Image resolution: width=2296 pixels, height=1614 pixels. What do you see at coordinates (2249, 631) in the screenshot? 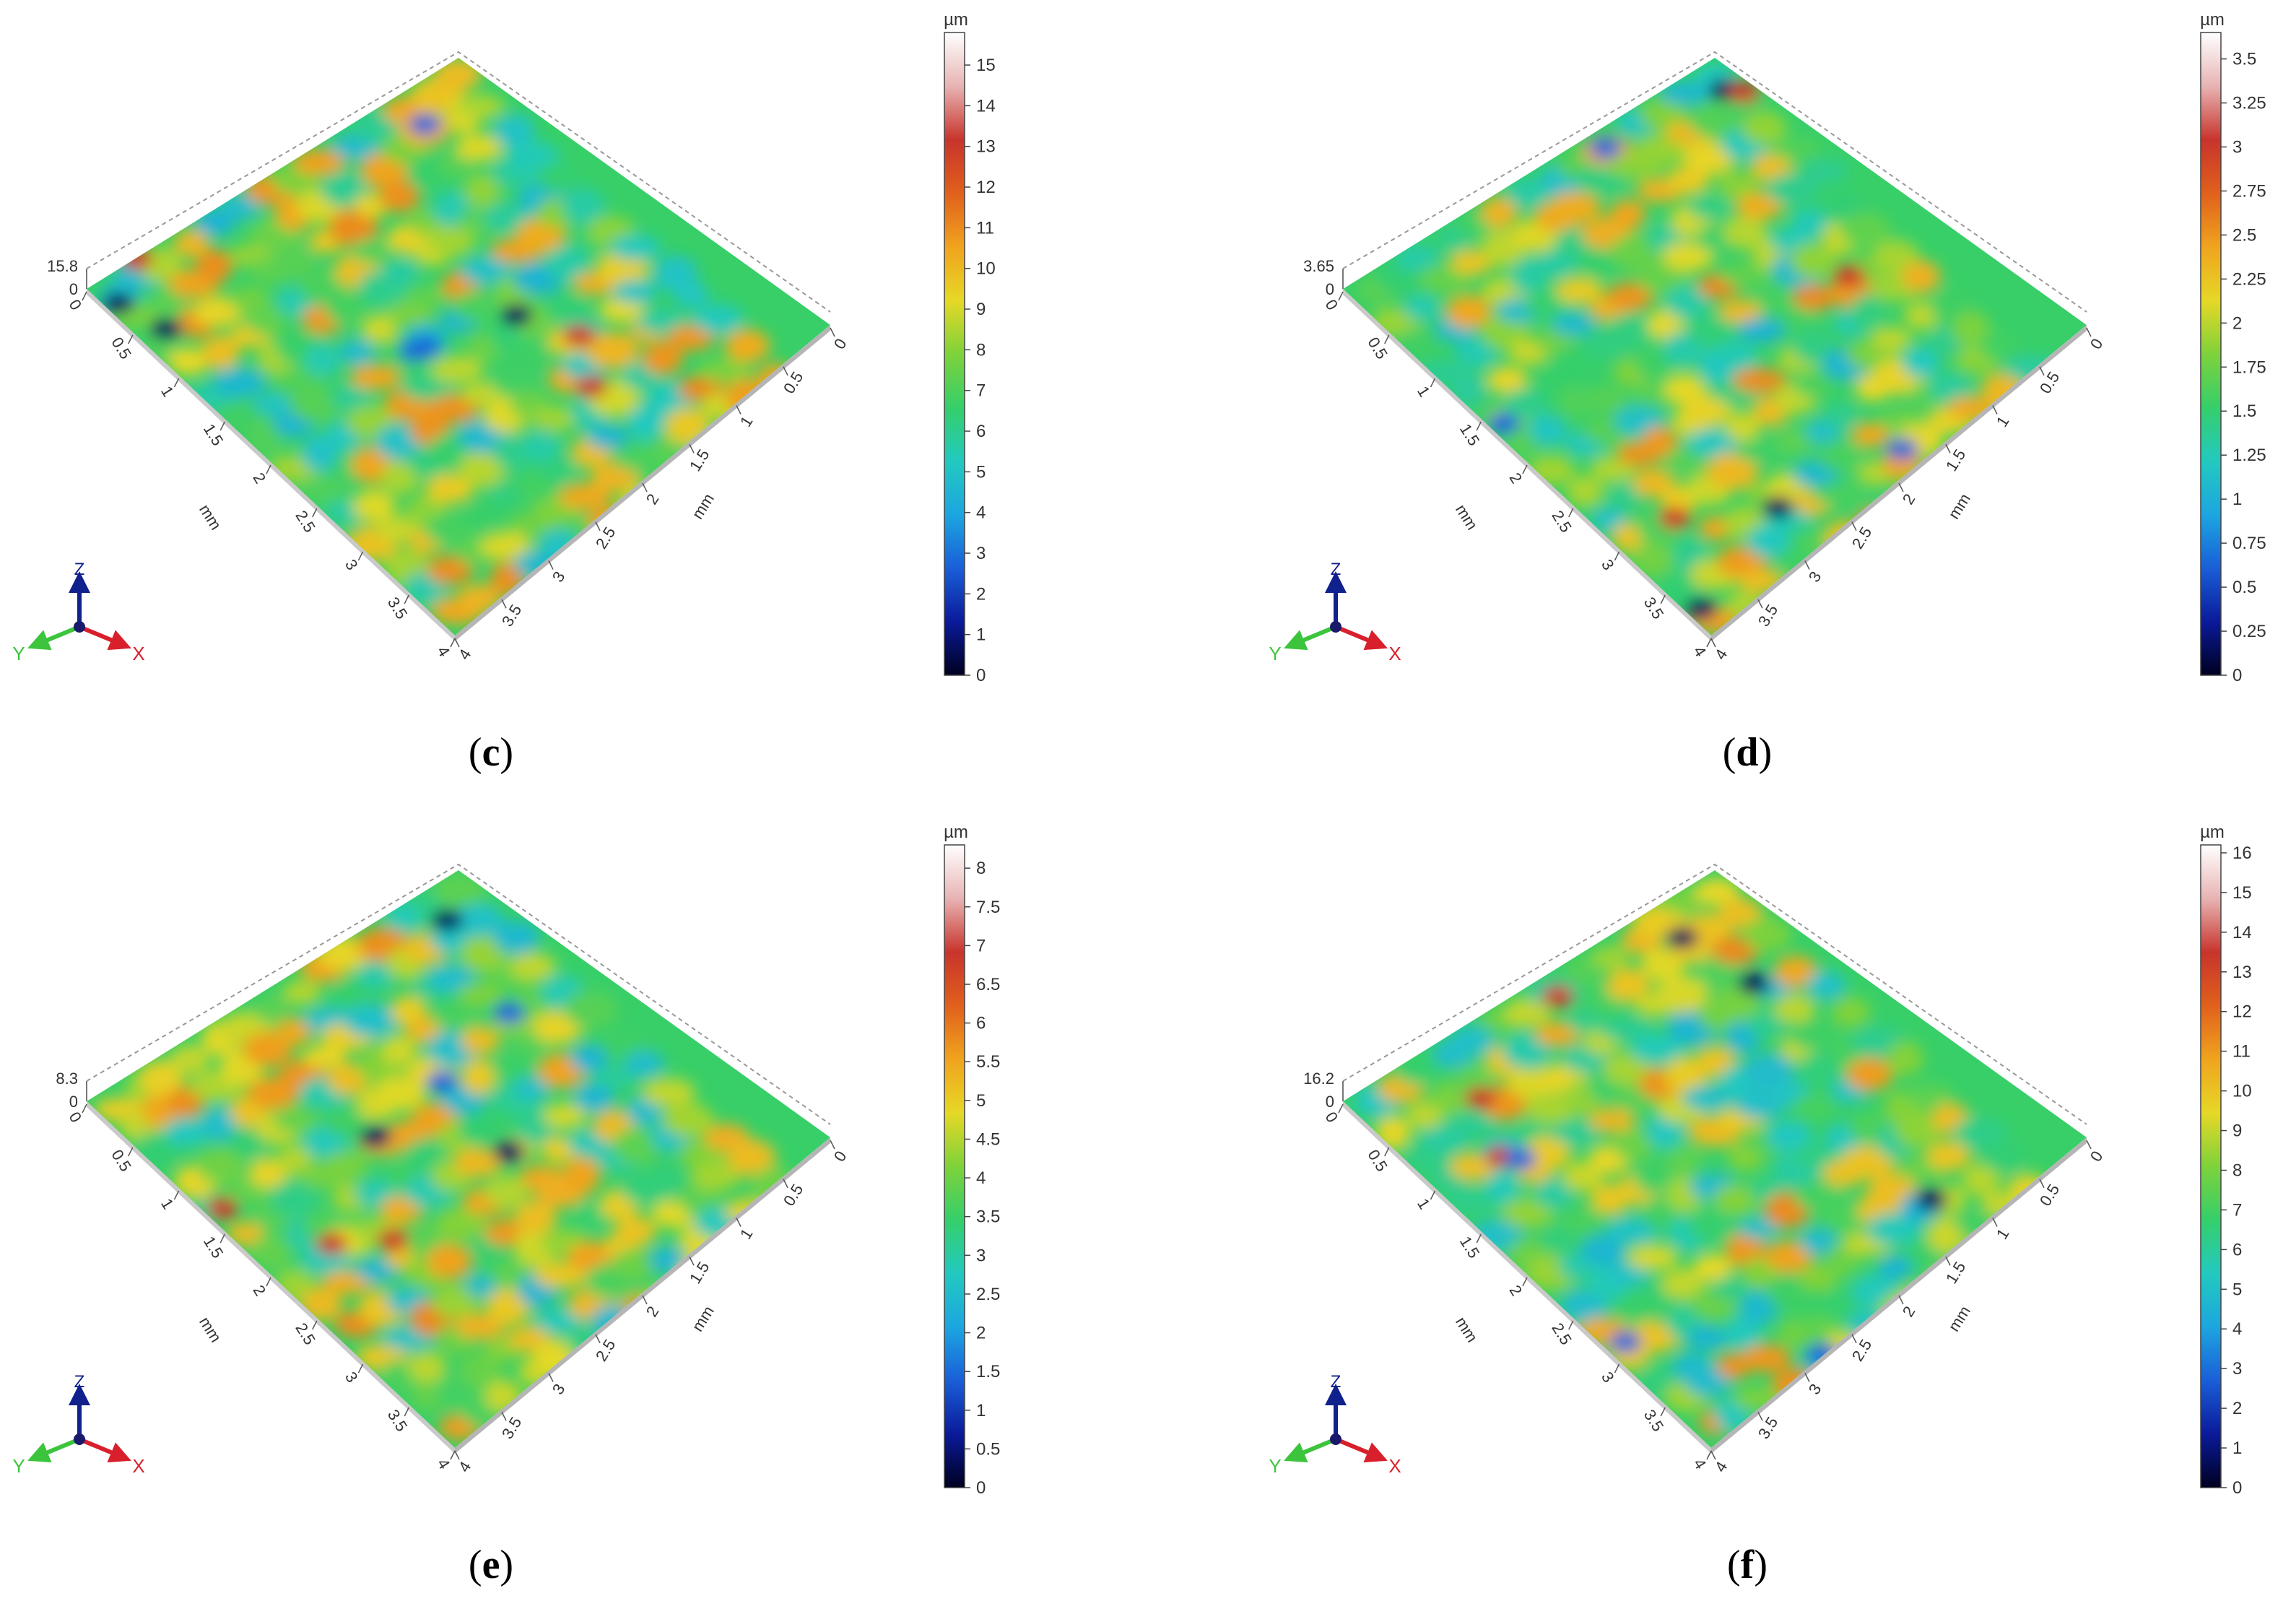
I see `colorbar-tick-label: 0.25` at bounding box center [2249, 631].